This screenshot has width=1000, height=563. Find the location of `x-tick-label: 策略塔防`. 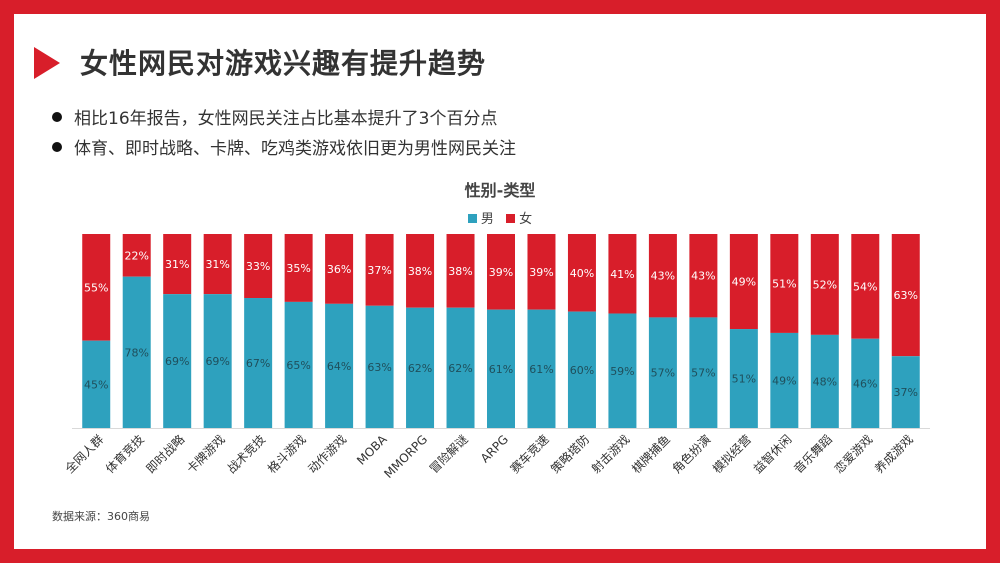

x-tick-label: 策略塔防 is located at coordinates (570, 454).